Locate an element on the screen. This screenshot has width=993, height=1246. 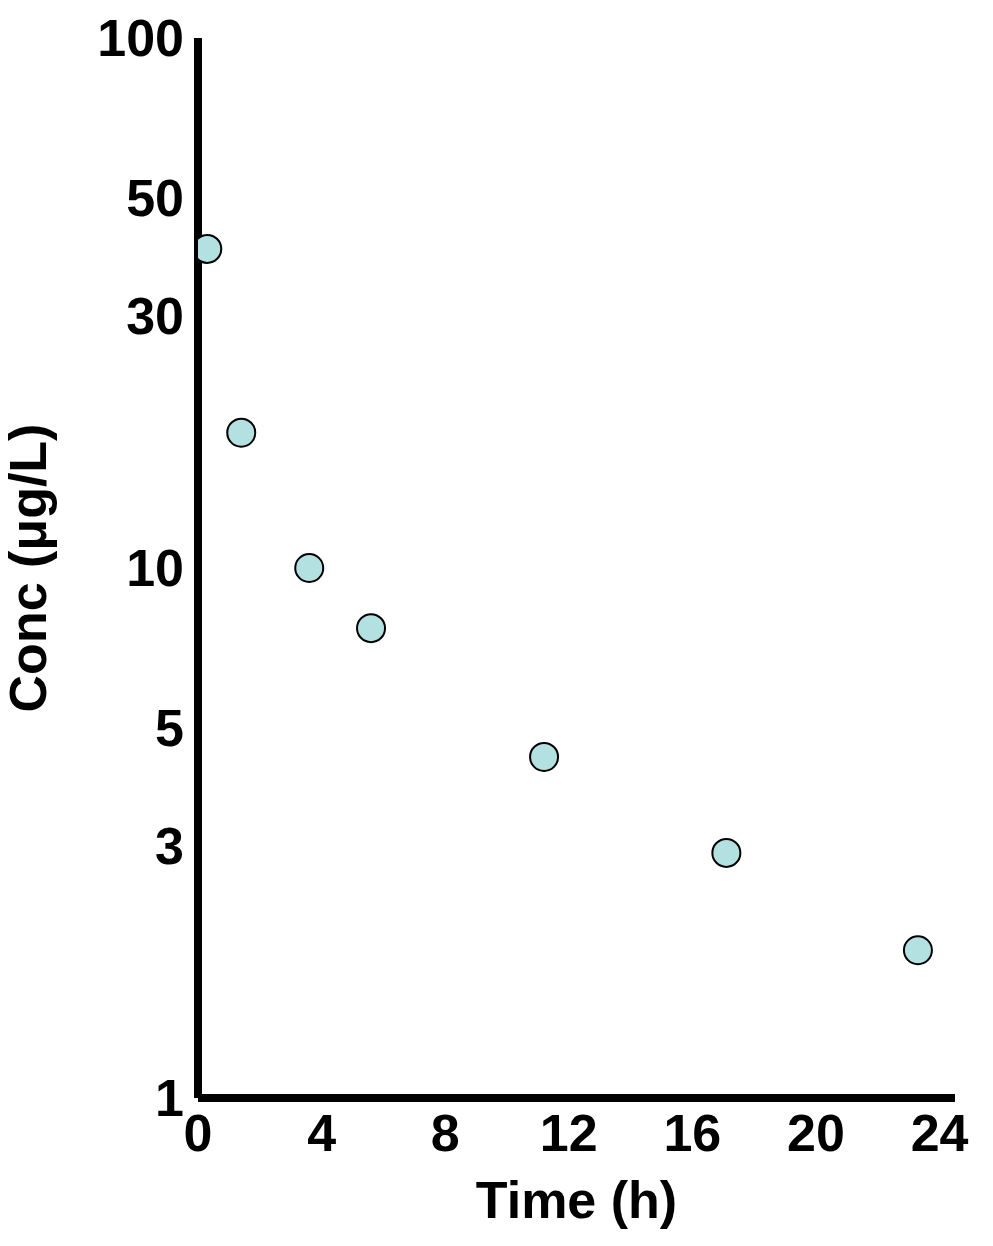
y-tick-label: 3 is located at coordinates (169, 845).